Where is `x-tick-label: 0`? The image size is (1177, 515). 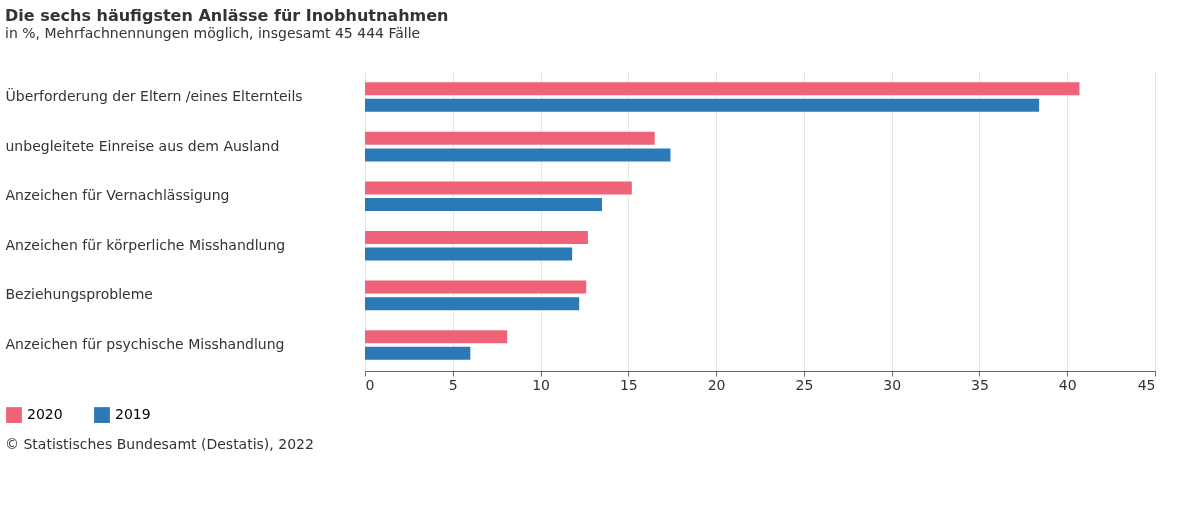
x-tick-label: 0 is located at coordinates (370, 384).